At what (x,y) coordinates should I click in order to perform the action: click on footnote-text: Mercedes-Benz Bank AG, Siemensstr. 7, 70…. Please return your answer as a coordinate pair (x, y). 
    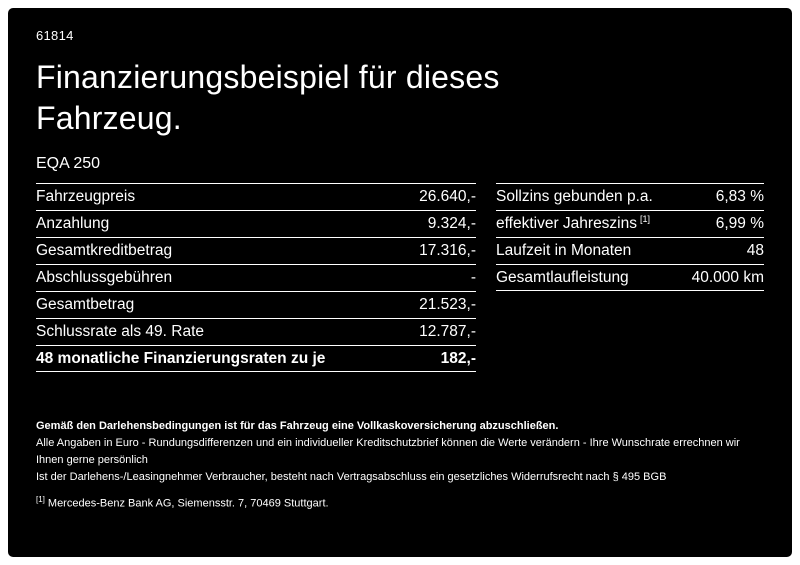
    Looking at the image, I should click on (188, 504).